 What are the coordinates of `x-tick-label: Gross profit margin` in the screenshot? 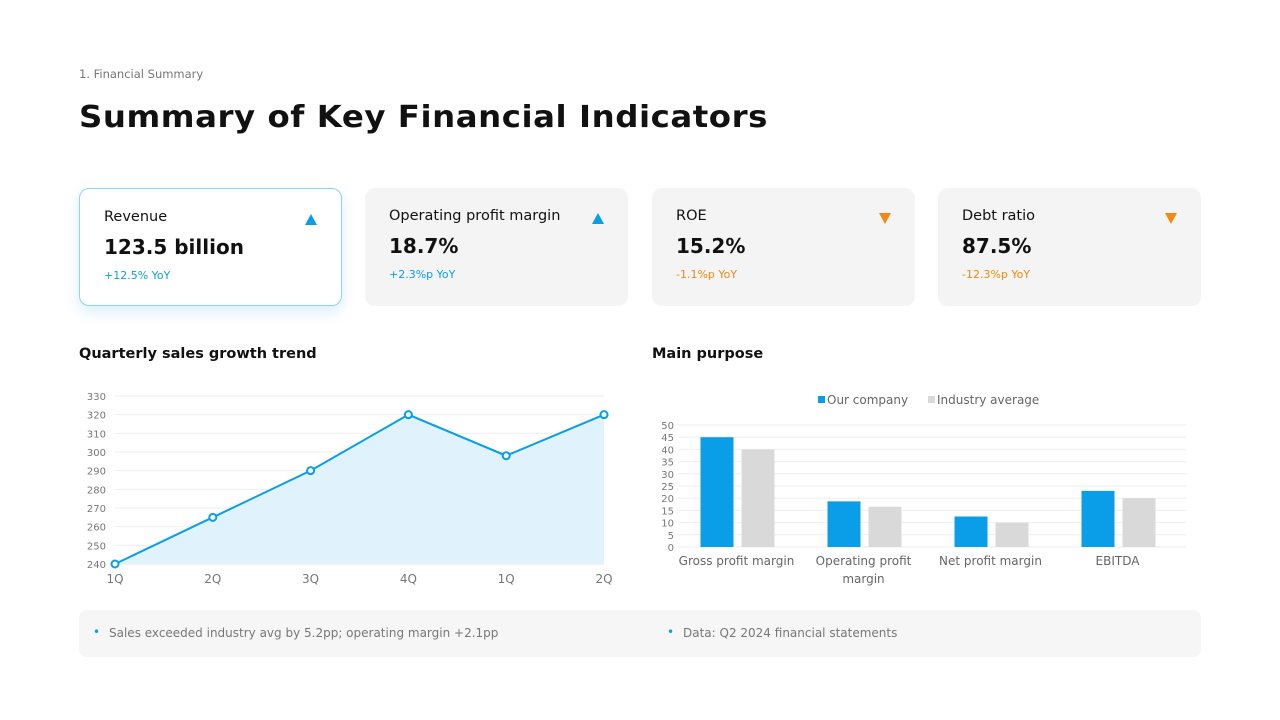 It's located at (737, 561).